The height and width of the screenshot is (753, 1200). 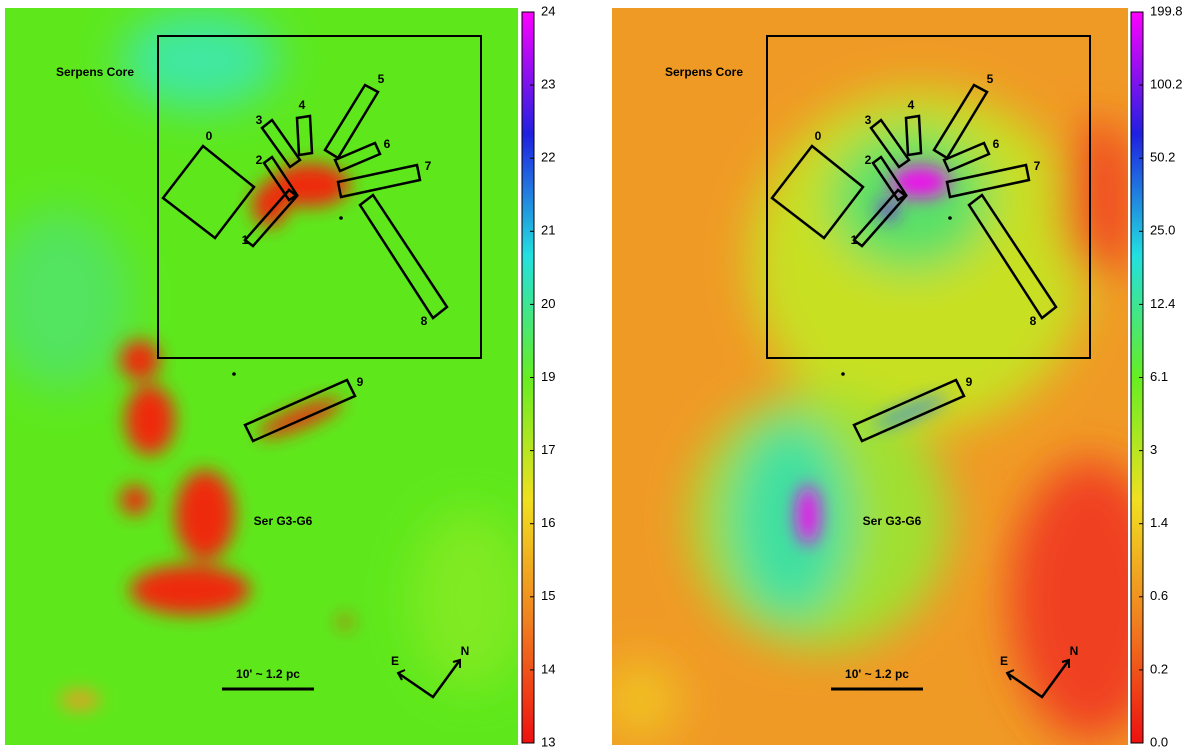 I want to click on colorbar-tick-label: 19, so click(x=548, y=376).